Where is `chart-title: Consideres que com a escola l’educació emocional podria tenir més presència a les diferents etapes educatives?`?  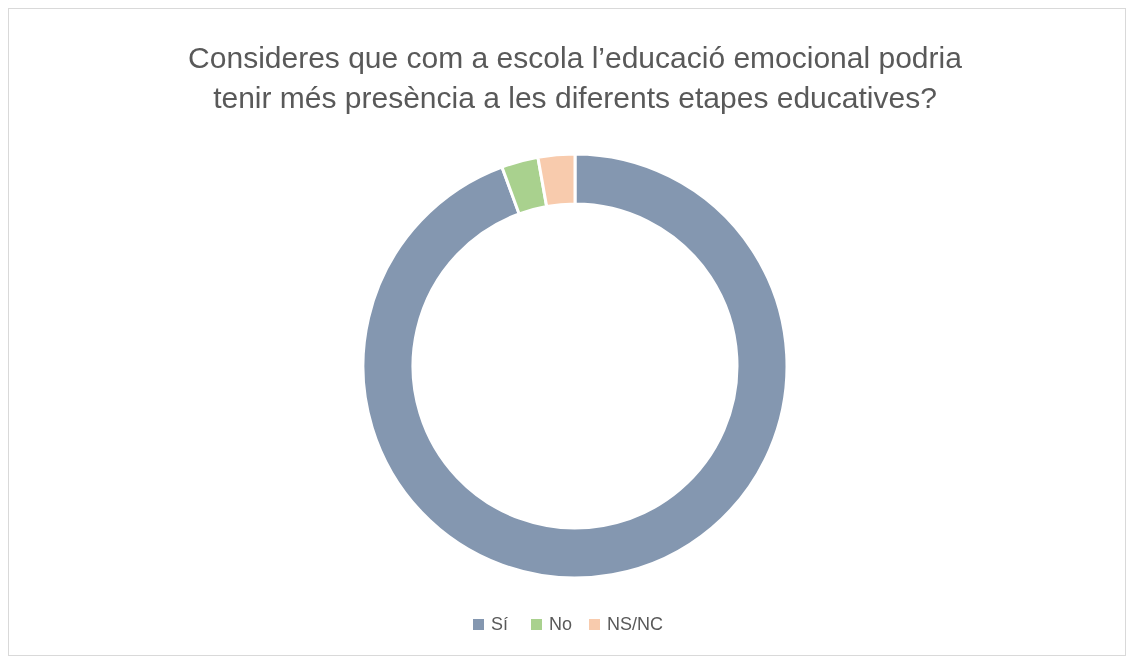
chart-title: Consideres que com a escola l’educació emocional podria tenir més presència a les diferents etapes educatives? is located at coordinates (575, 77).